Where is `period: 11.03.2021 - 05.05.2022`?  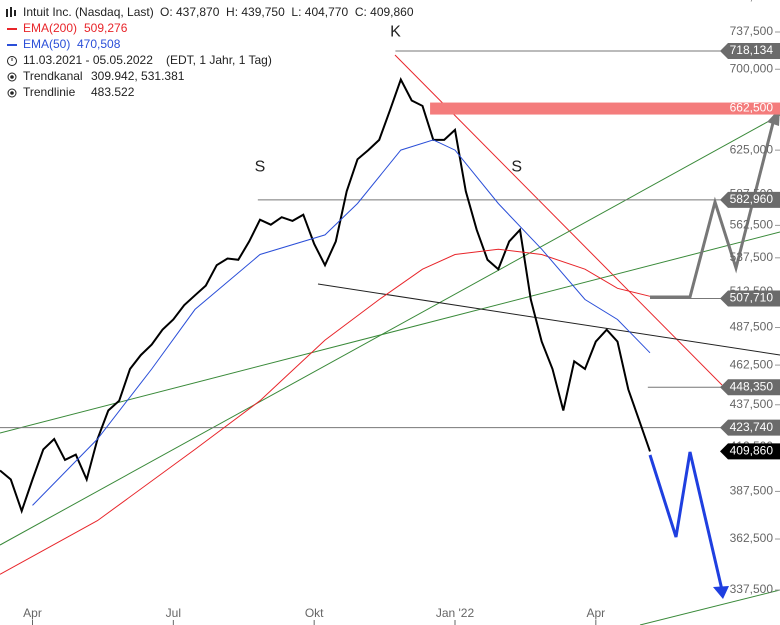 period: 11.03.2021 - 05.05.2022 is located at coordinates (88, 60).